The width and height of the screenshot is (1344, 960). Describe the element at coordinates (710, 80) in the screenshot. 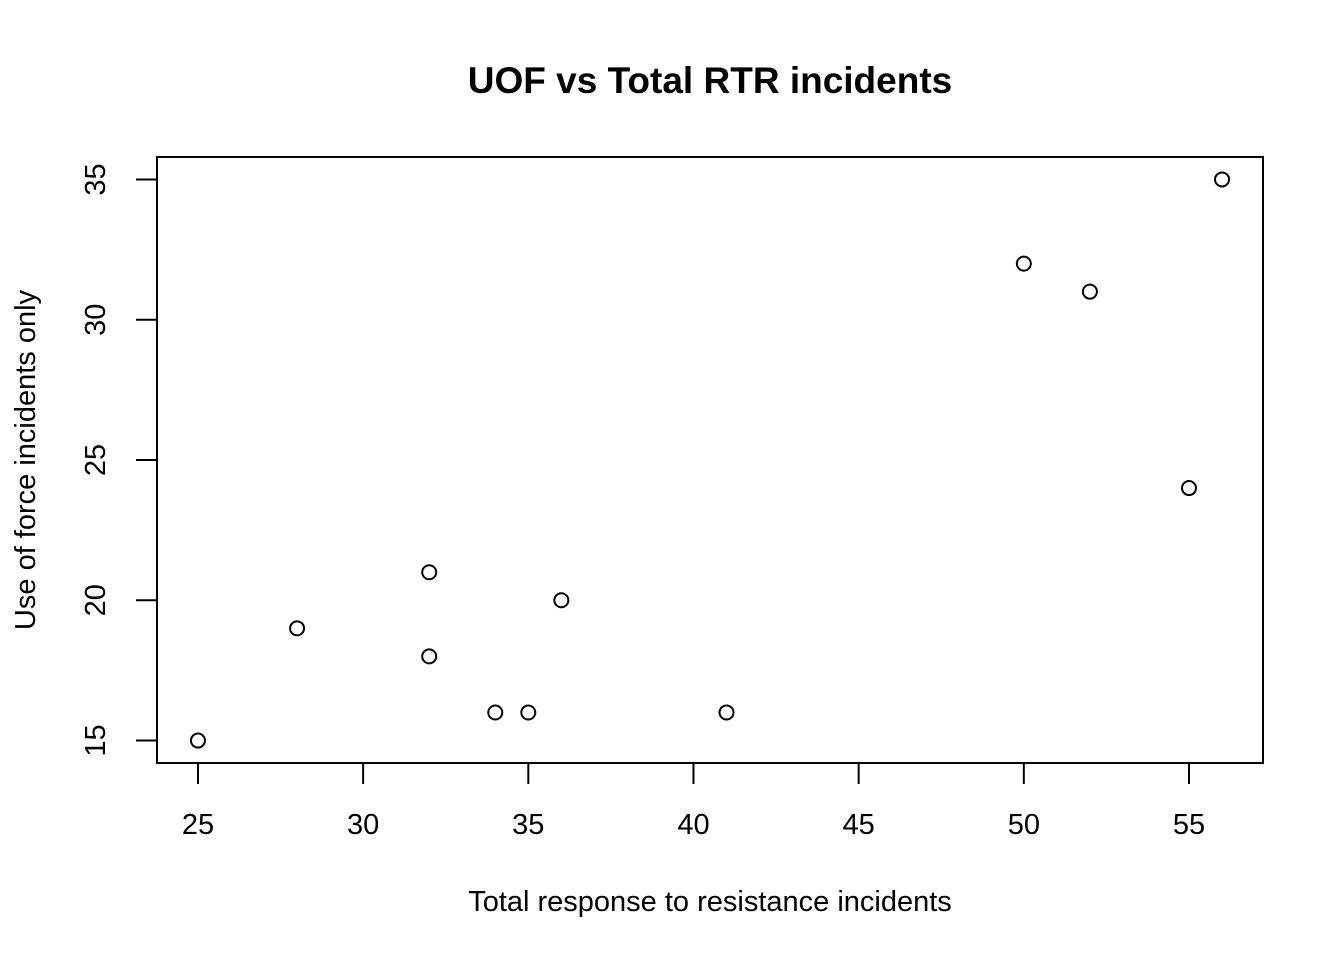

I see `chart-title: UOF vs Total RTR incidents` at that location.